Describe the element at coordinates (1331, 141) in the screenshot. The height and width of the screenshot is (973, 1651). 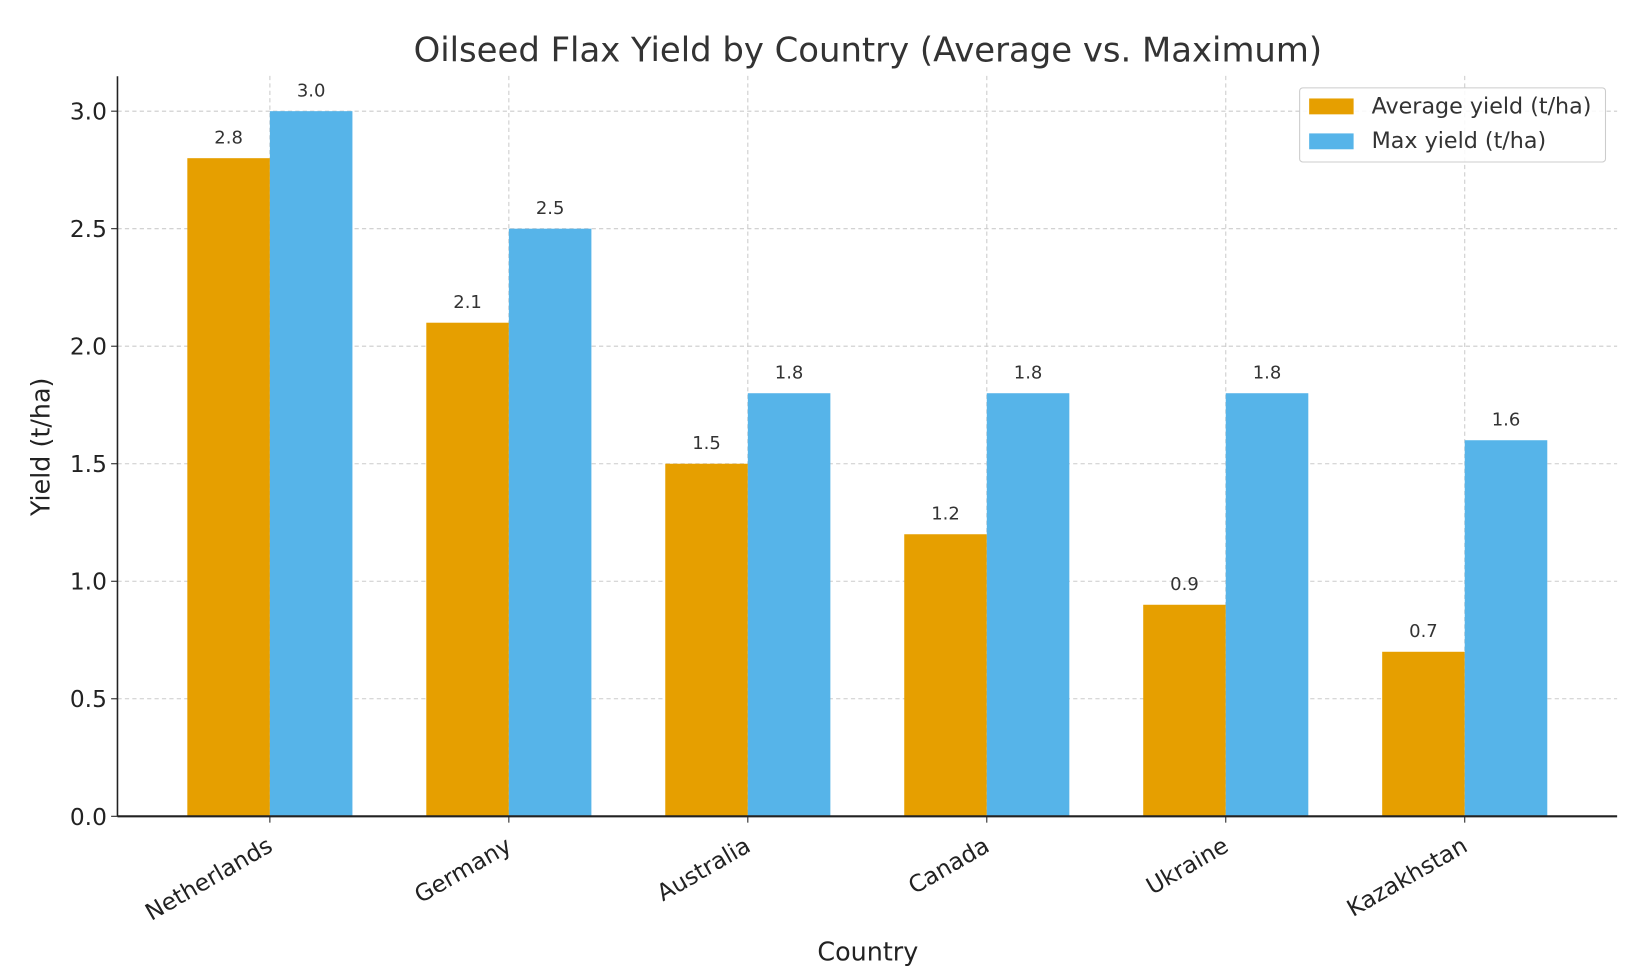
I see `legend-swatch-max` at that location.